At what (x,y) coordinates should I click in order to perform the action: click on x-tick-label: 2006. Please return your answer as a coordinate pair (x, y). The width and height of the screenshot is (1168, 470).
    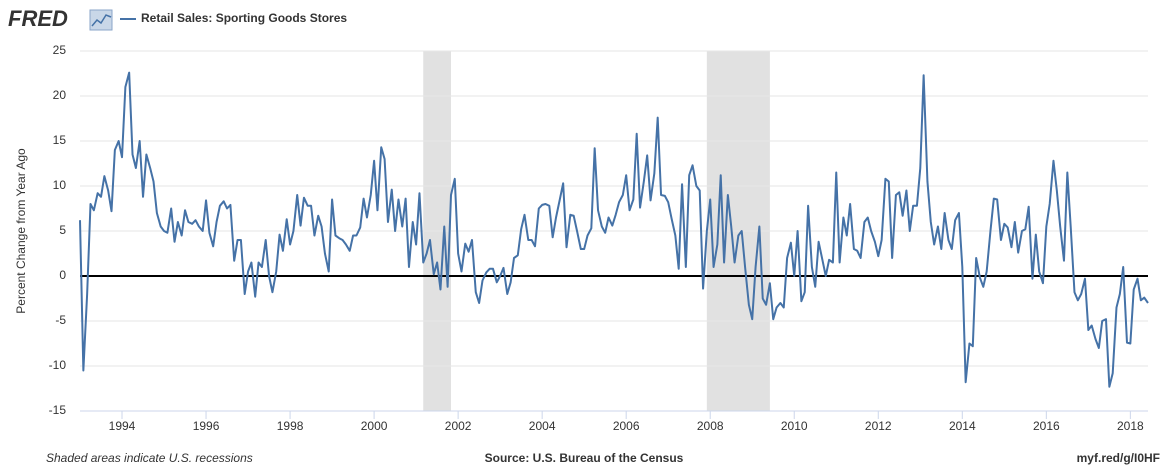
    Looking at the image, I should click on (626, 426).